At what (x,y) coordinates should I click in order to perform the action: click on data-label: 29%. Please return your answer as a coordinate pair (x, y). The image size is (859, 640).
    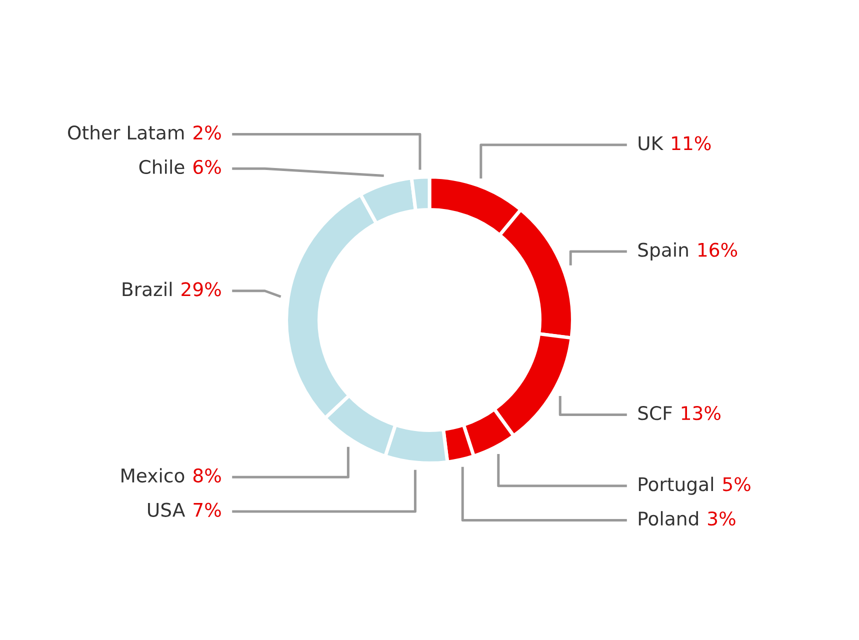
    Looking at the image, I should click on (201, 289).